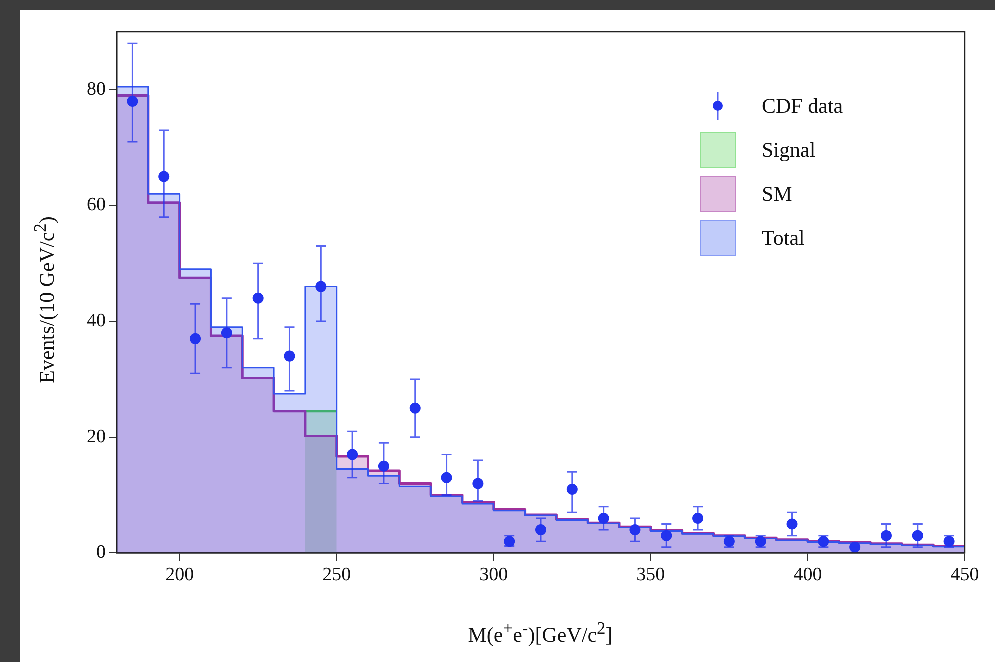 The width and height of the screenshot is (995, 662). I want to click on y-tick-label: 0, so click(101, 553).